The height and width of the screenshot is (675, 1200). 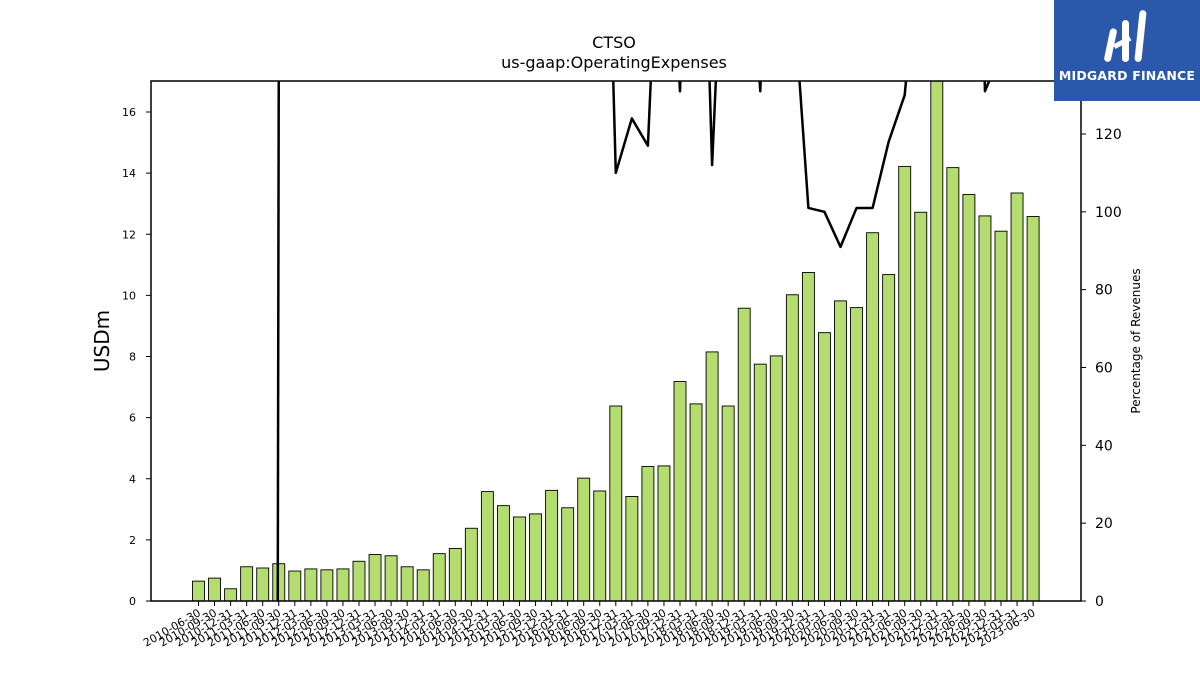 What do you see at coordinates (132, 479) in the screenshot?
I see `left-tick-label: 4` at bounding box center [132, 479].